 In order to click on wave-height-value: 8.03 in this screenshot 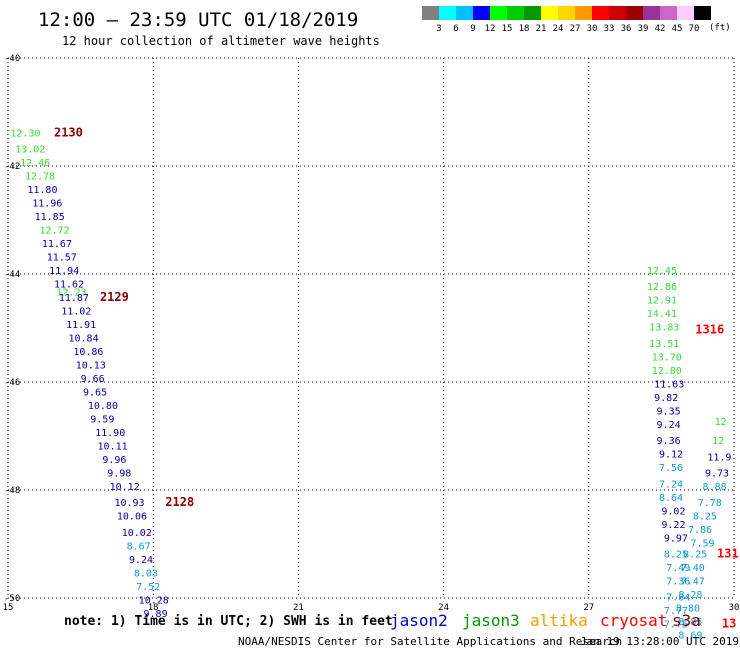, I will do `click(146, 573)`.